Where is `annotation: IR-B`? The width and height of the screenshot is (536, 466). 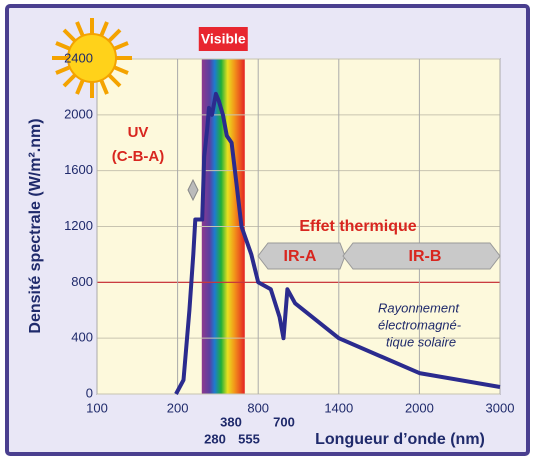
annotation: IR-B is located at coordinates (425, 256).